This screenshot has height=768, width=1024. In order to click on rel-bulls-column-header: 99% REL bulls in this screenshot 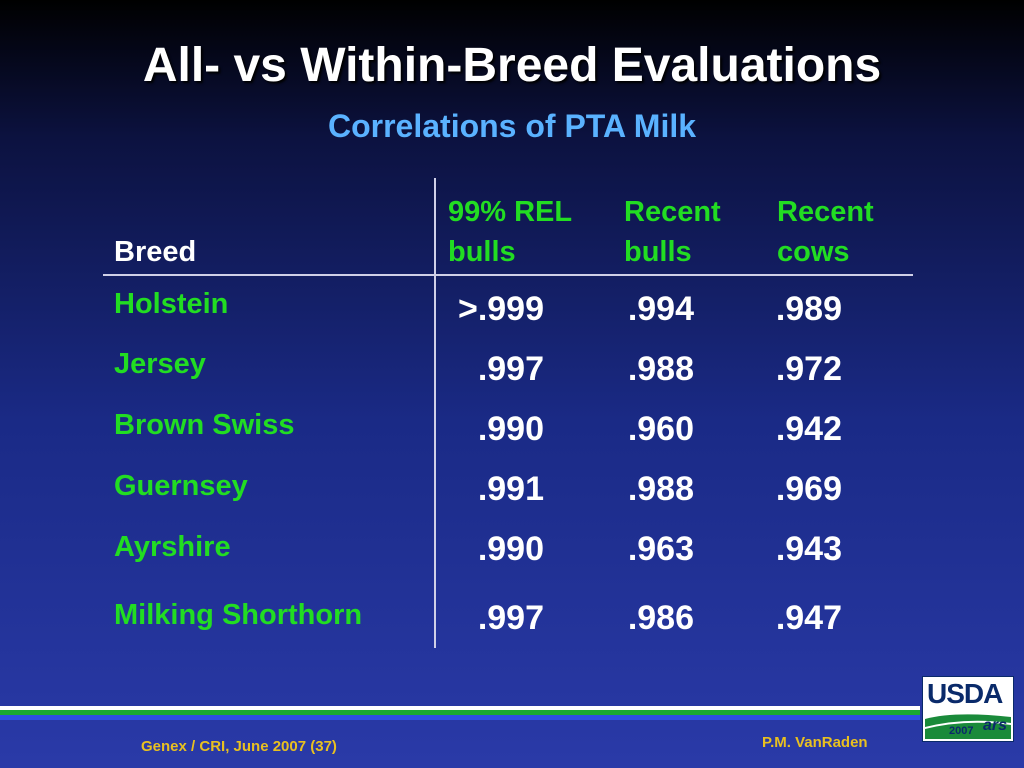, I will do `click(510, 232)`.